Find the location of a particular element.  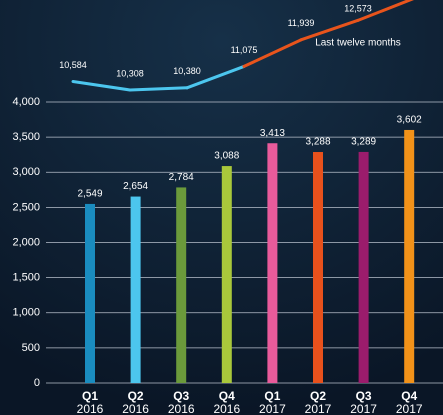

y-tick-label: 2,500 is located at coordinates (26, 207).